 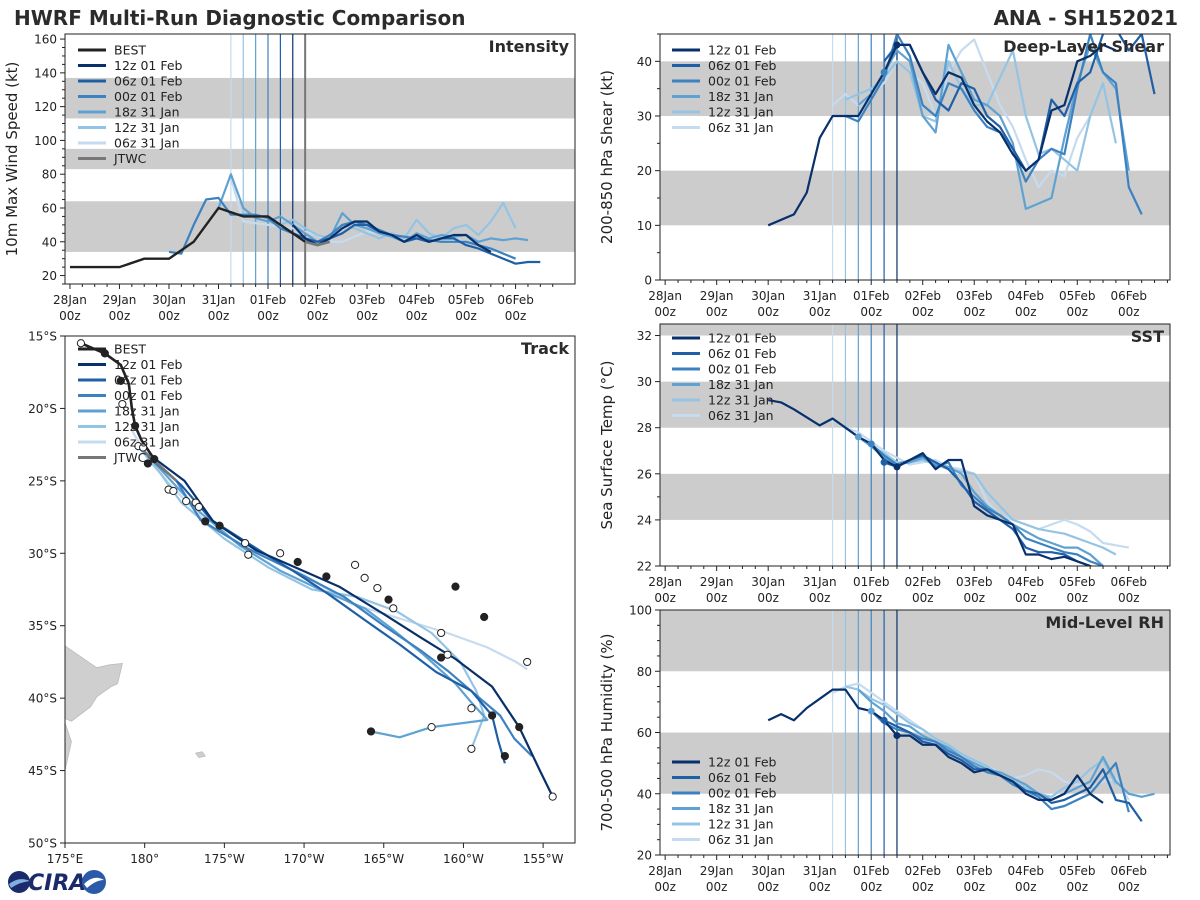 What do you see at coordinates (42, 337) in the screenshot?
I see `track-ytick-label-0: 15°S` at bounding box center [42, 337].